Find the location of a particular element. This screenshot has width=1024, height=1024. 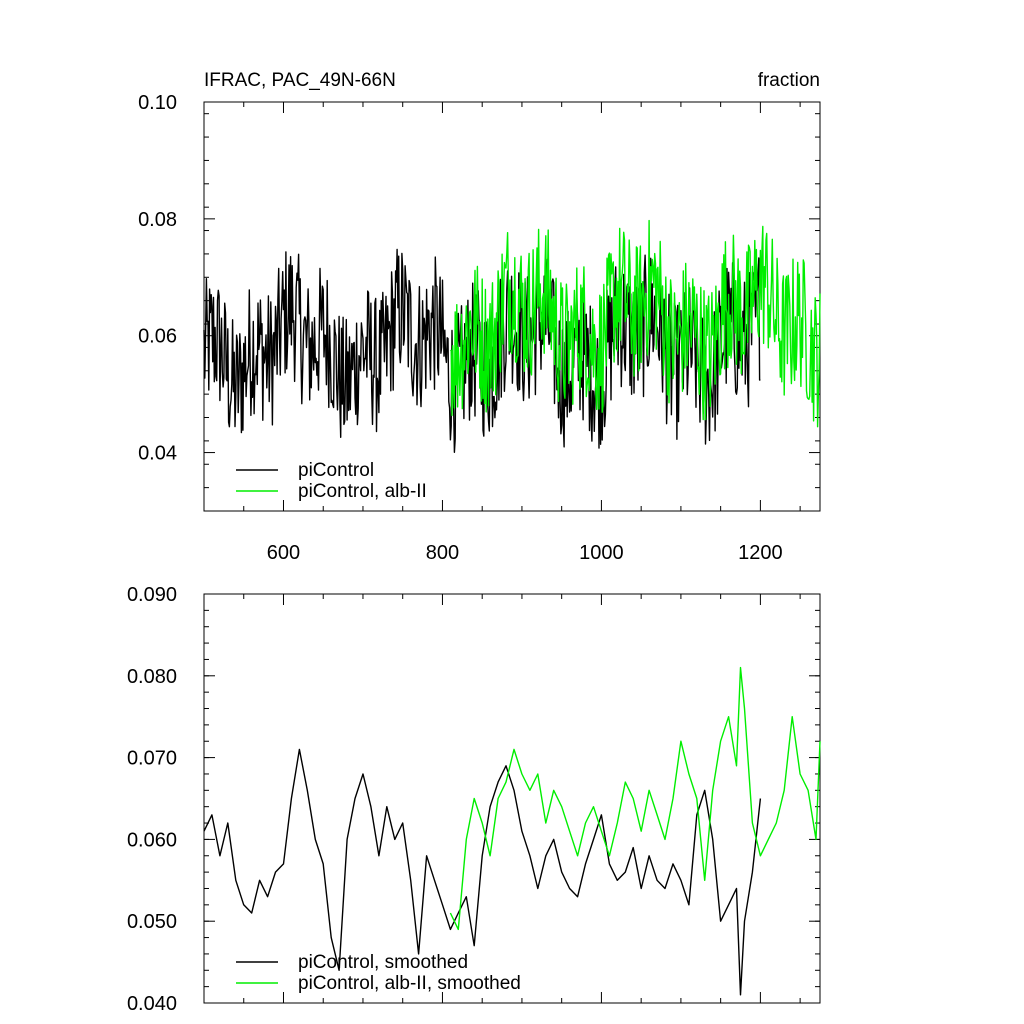

y-tick-label: 0.070 is located at coordinates (152, 759).